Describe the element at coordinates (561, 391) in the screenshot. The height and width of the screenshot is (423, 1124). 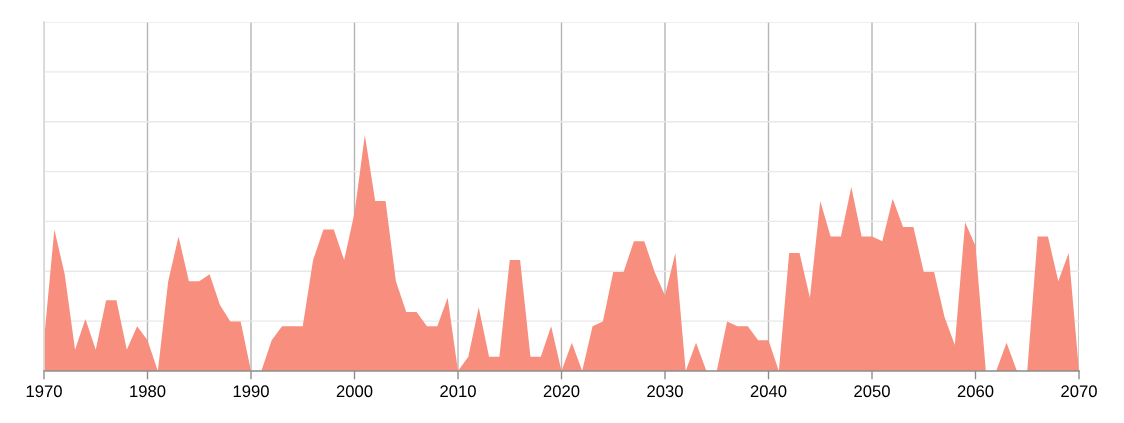
I see `x-tick-label: 2020` at that location.